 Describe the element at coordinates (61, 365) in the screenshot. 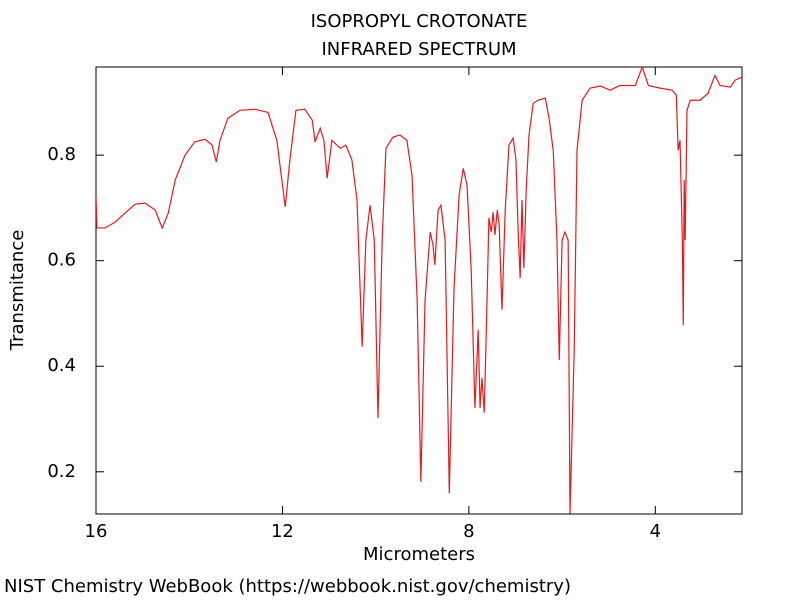

I see `y-tick-label: 0.4` at that location.